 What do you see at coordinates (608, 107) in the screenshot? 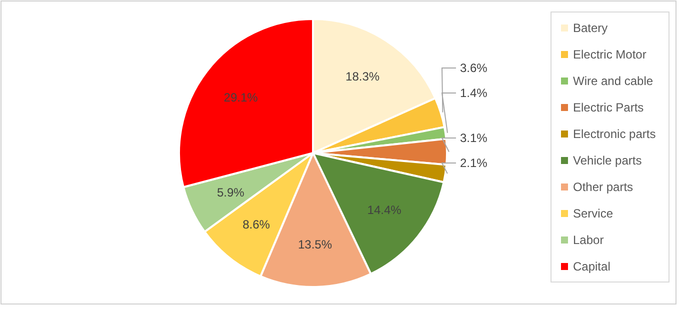
I see `legend-label: Electric Parts` at bounding box center [608, 107].